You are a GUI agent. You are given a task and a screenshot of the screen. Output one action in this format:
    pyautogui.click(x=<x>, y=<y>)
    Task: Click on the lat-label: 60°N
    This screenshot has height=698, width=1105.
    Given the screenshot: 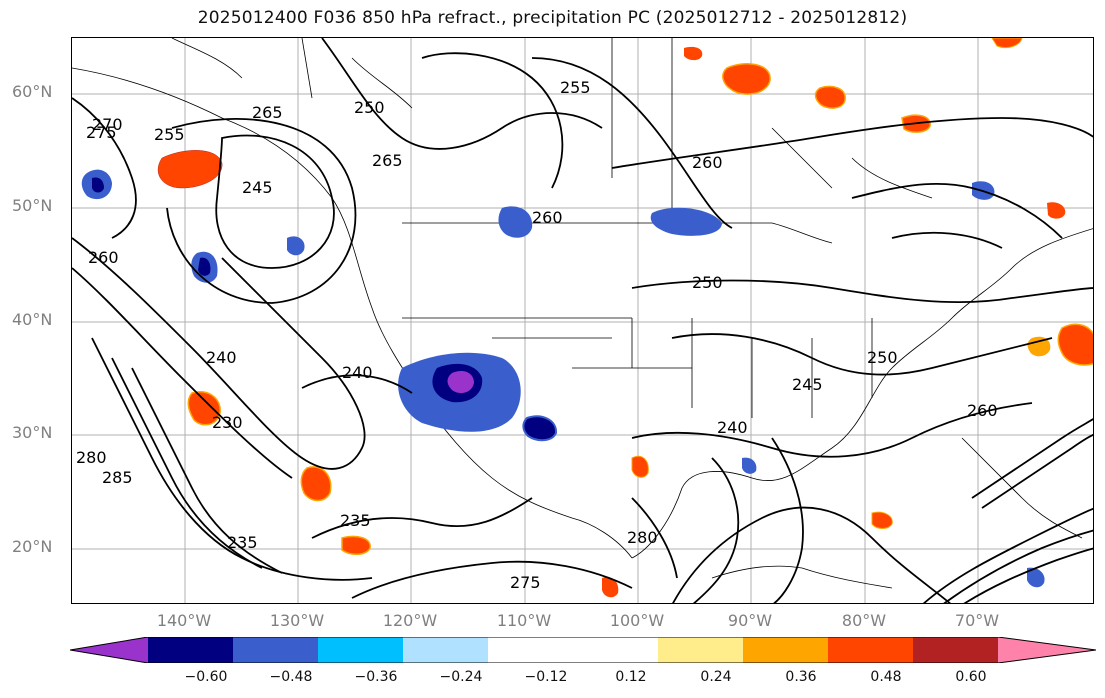 What is the action you would take?
    pyautogui.click(x=32, y=91)
    